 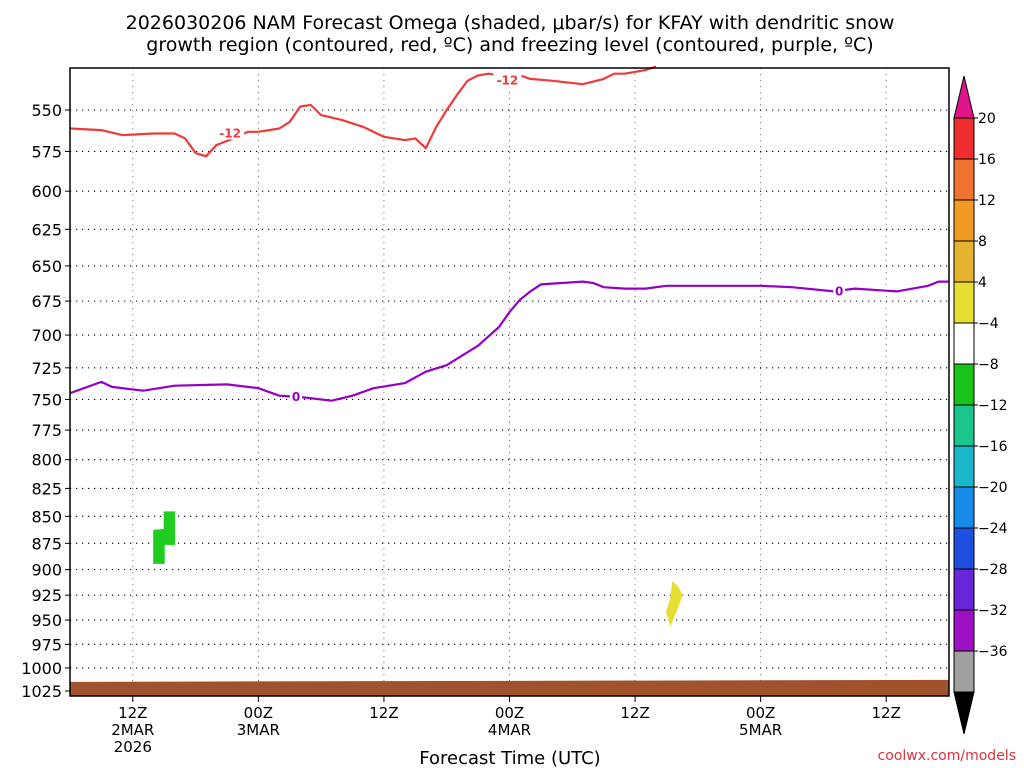 What do you see at coordinates (46, 368) in the screenshot?
I see `ytick-label-725: 725` at bounding box center [46, 368].